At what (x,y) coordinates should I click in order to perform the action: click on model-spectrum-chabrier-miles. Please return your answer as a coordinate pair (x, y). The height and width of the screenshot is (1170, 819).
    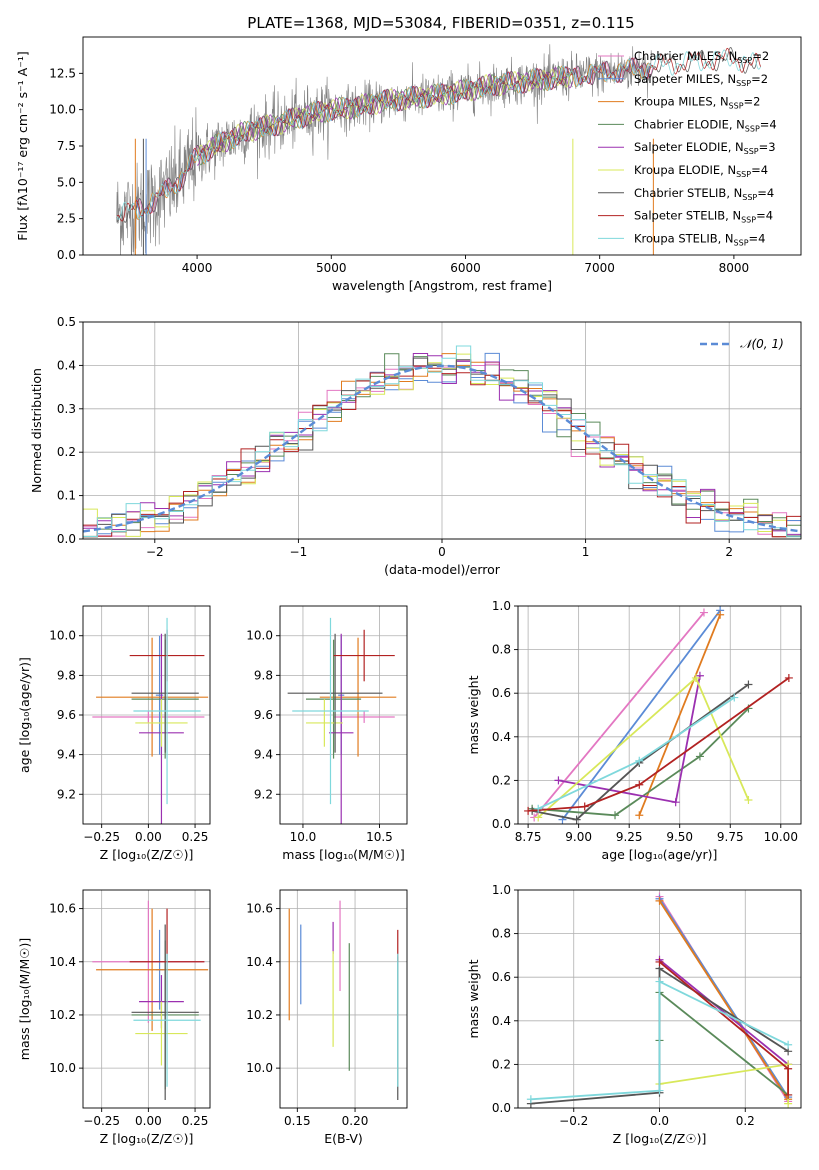
    Looking at the image, I should click on (394, 135).